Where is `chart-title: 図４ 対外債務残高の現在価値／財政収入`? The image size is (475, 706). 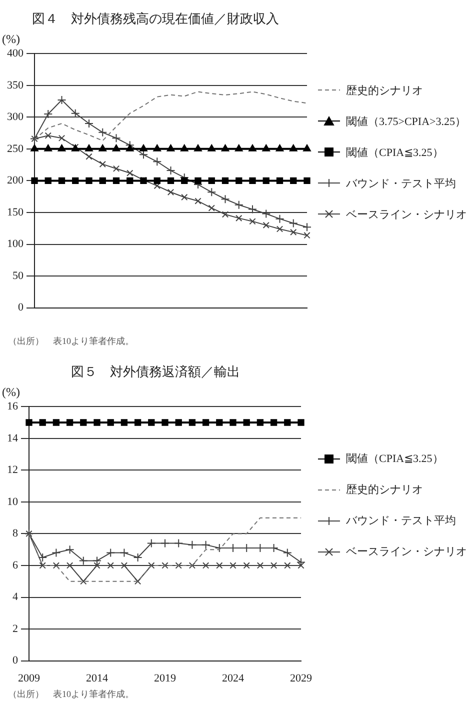 chart-title: 図４ 対外債務残高の現在価値／財政収入 is located at coordinates (155, 18).